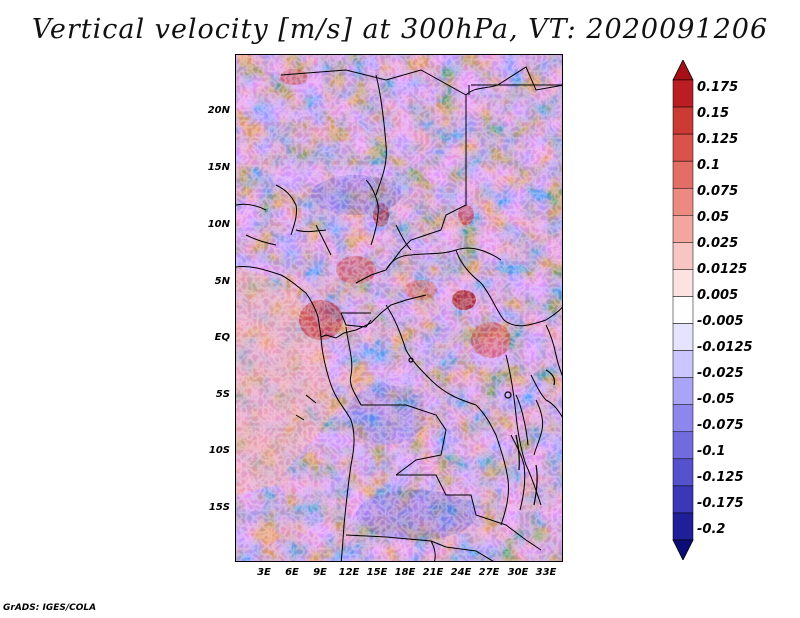 The height and width of the screenshot is (618, 800). I want to click on lon-label-21e: 21E, so click(433, 572).